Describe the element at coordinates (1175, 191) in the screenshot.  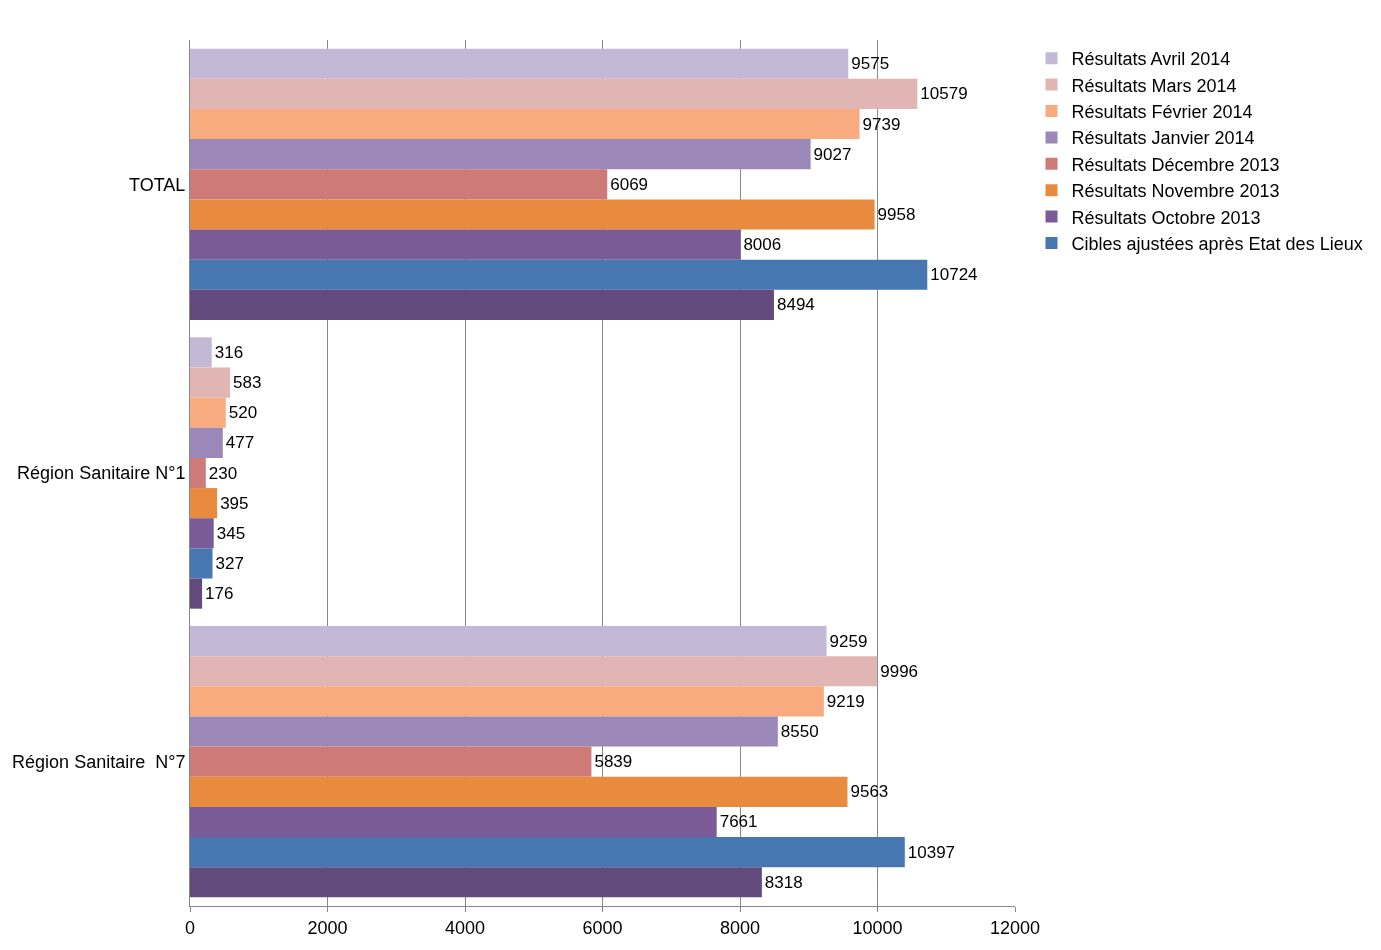
I see `legend-label: Résultats Novembre 2013` at that location.